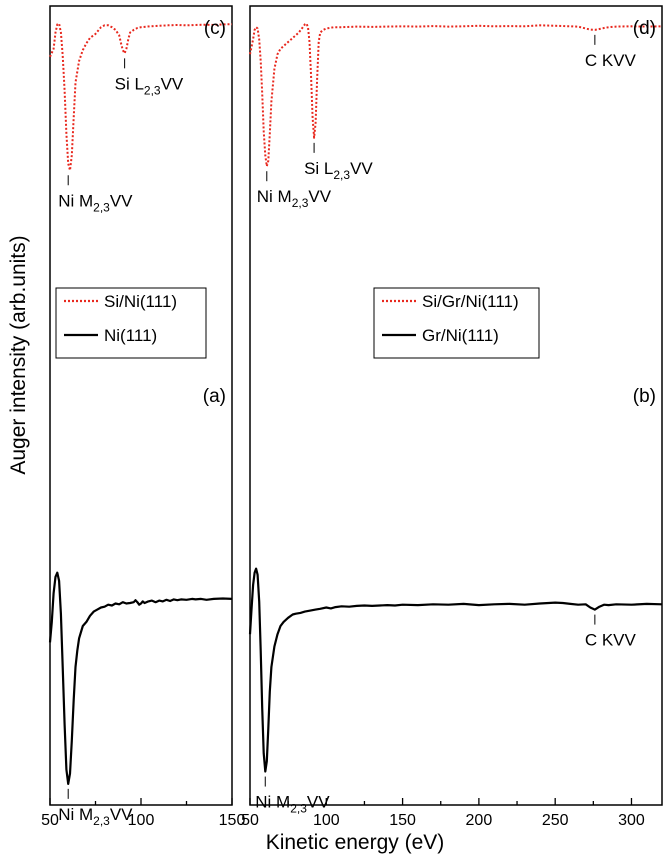 Image resolution: width=665 pixels, height=861 pixels. What do you see at coordinates (470, 301) in the screenshot?
I see `legend-entry: Si/Gr/Ni(111)` at bounding box center [470, 301].